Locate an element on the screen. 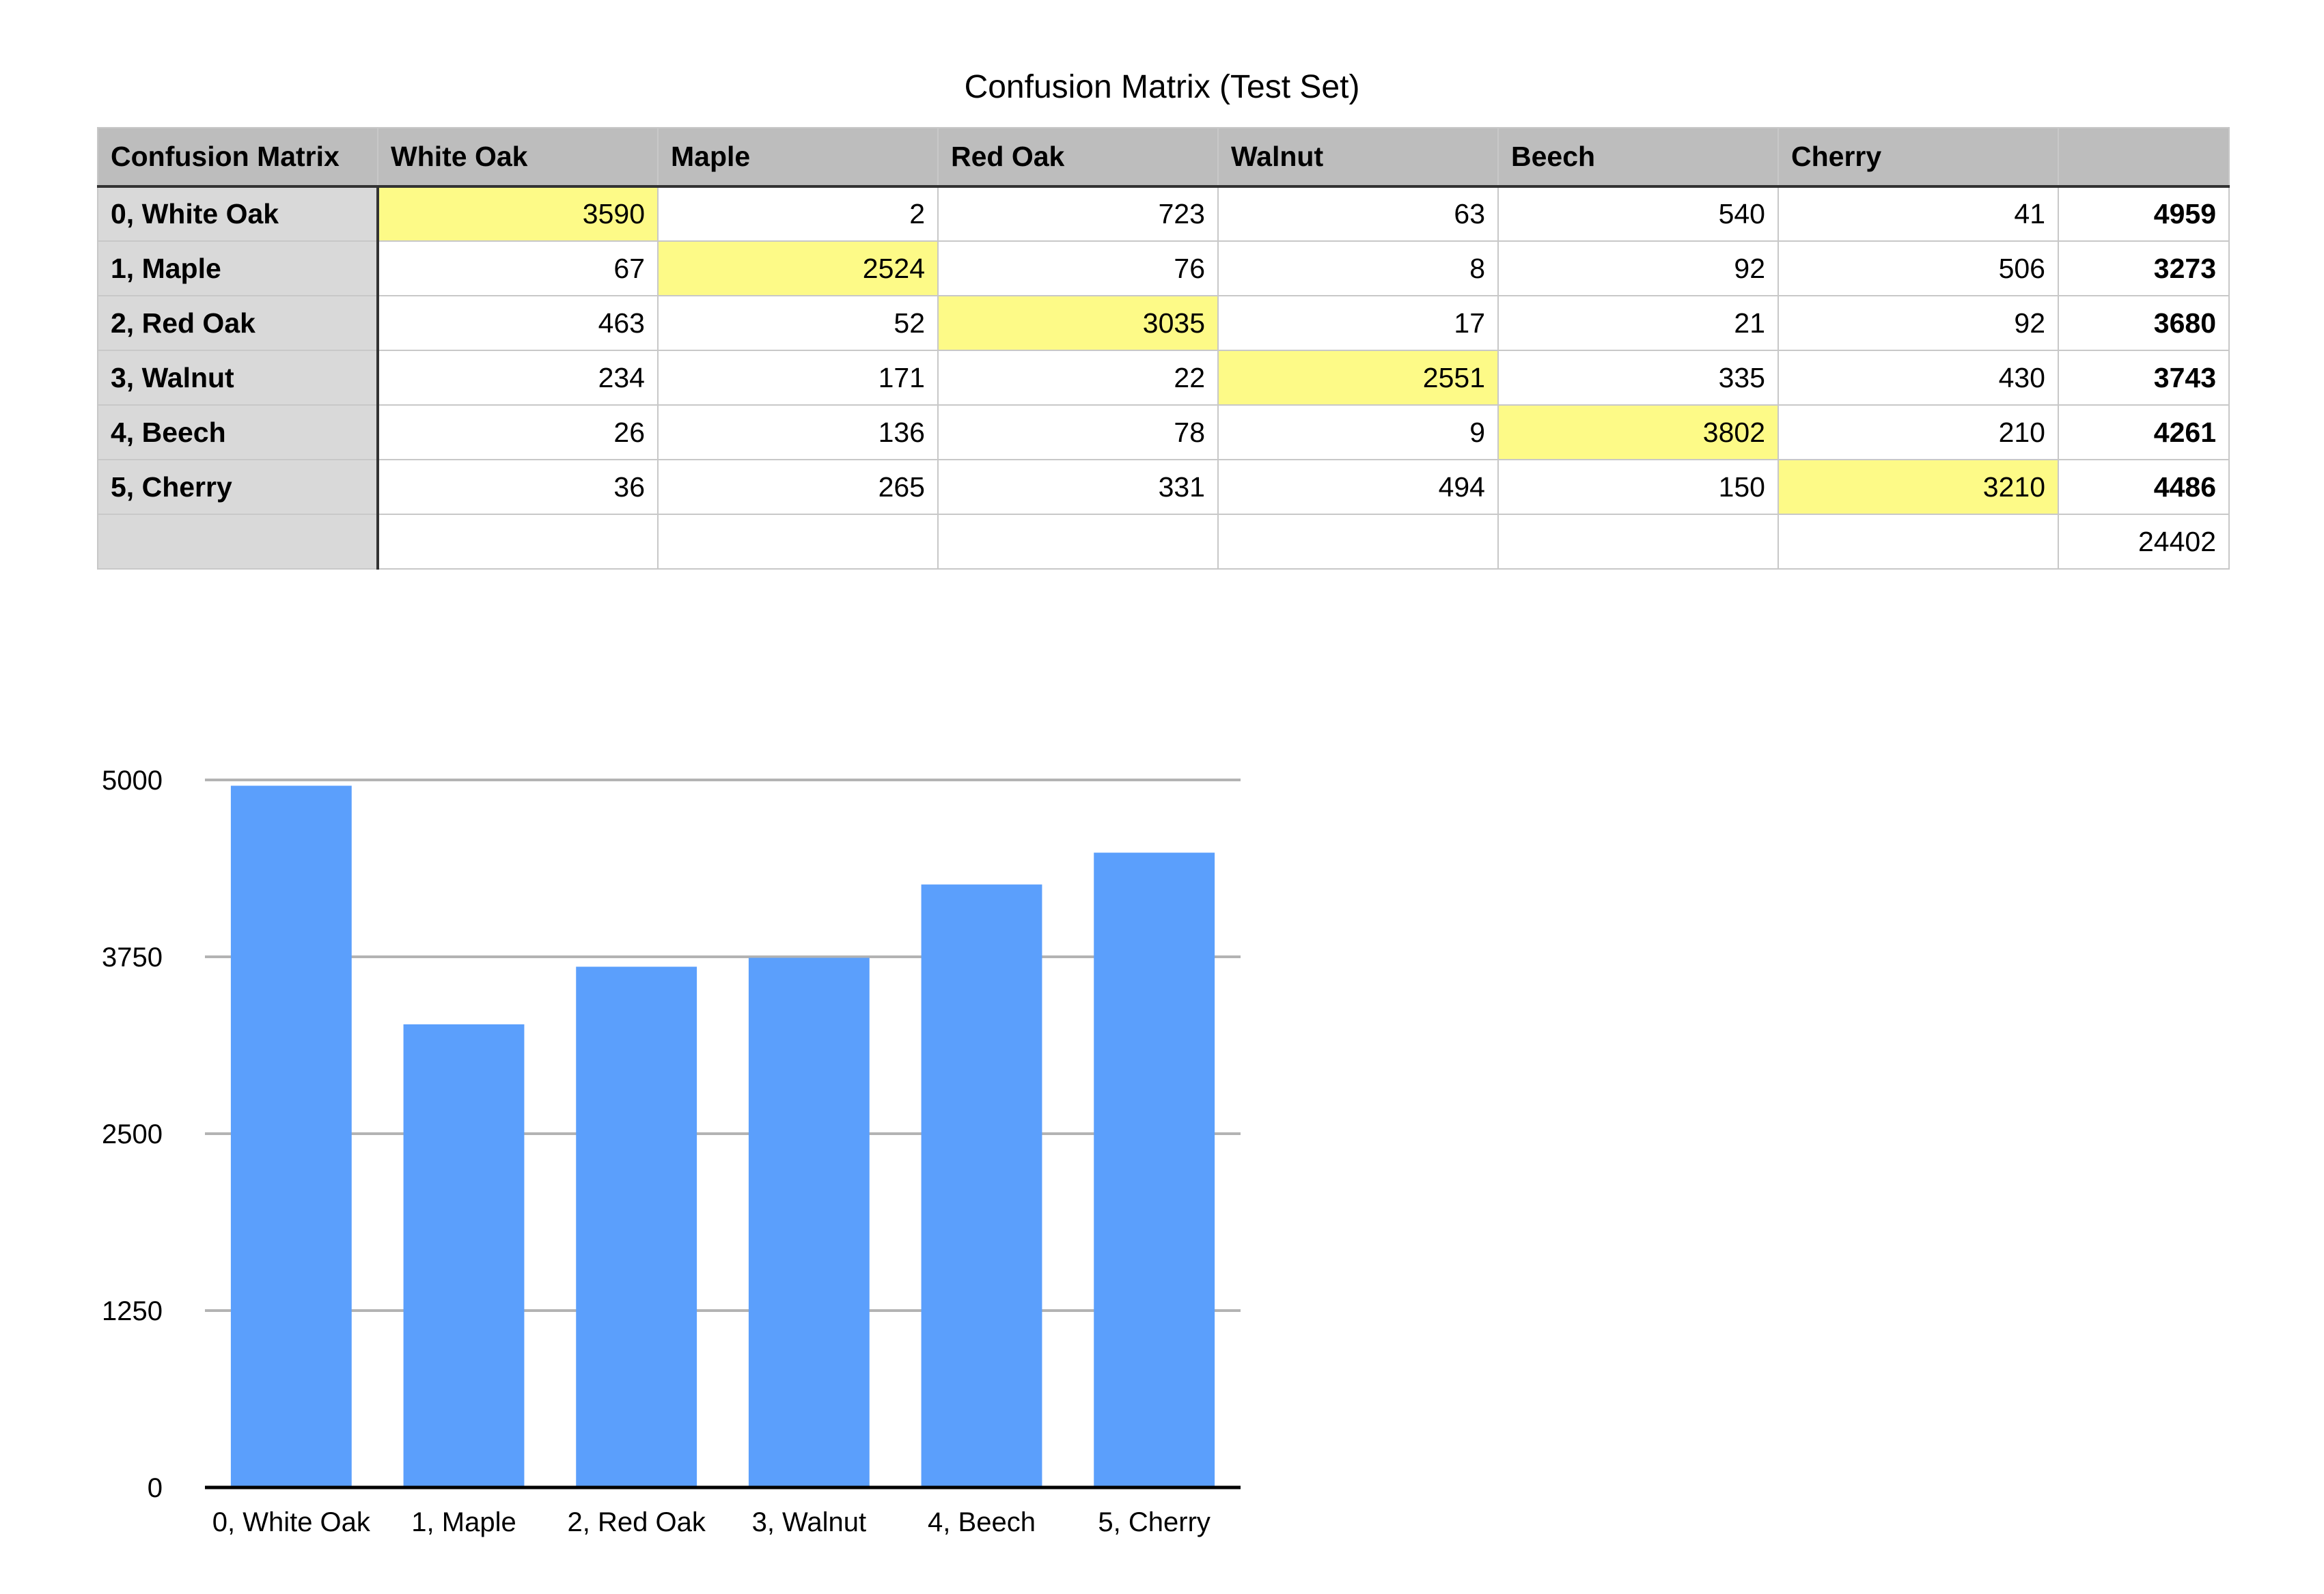 This screenshot has width=2324, height=1594. row-header: 2, Red Oak is located at coordinates (238, 323).